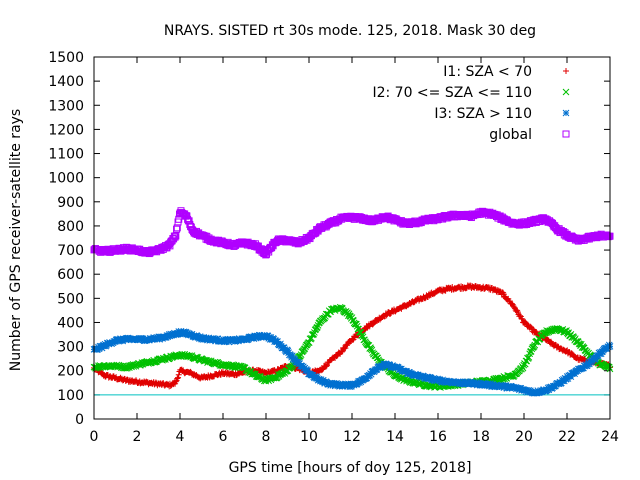 The width and height of the screenshot is (640, 480). What do you see at coordinates (481, 437) in the screenshot?
I see `x-tick-label: 18` at bounding box center [481, 437].